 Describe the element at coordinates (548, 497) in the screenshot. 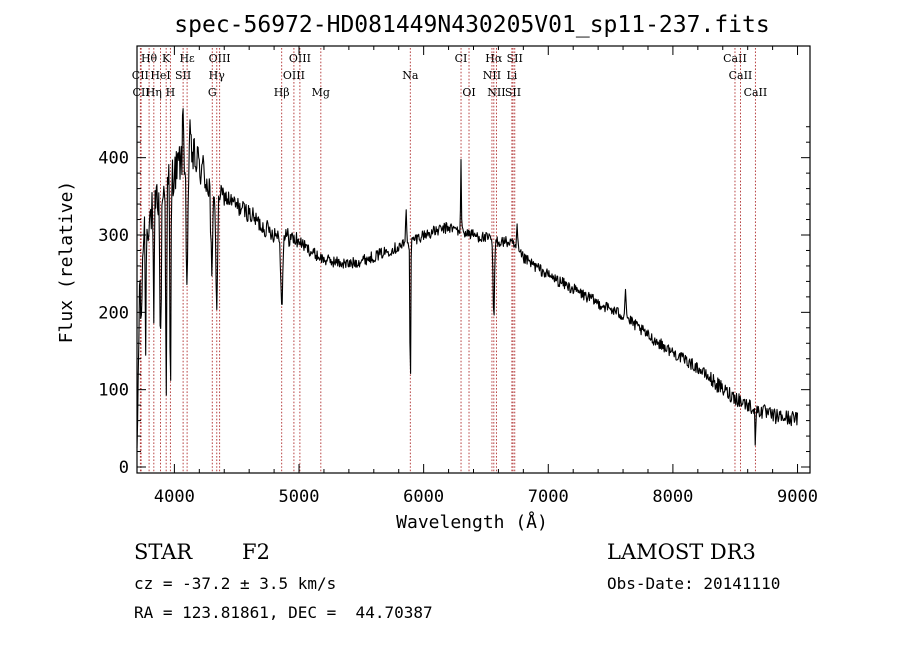

I see `x-tick-label: 7000` at that location.